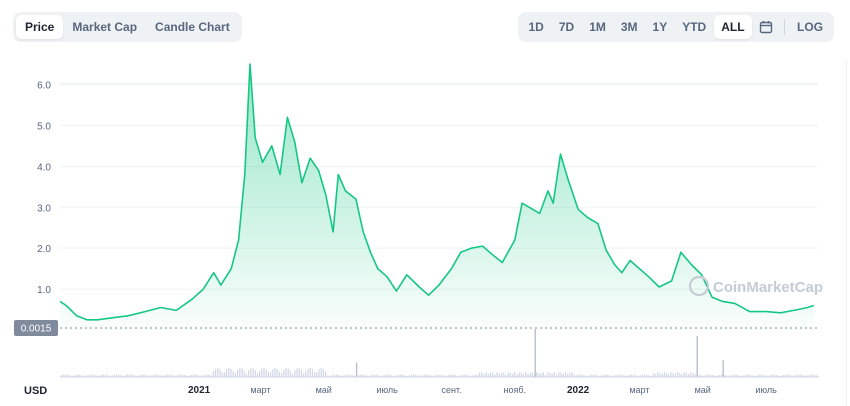 The width and height of the screenshot is (850, 406). Describe the element at coordinates (810, 27) in the screenshot. I see `log-scale-toggle: LOG` at that location.